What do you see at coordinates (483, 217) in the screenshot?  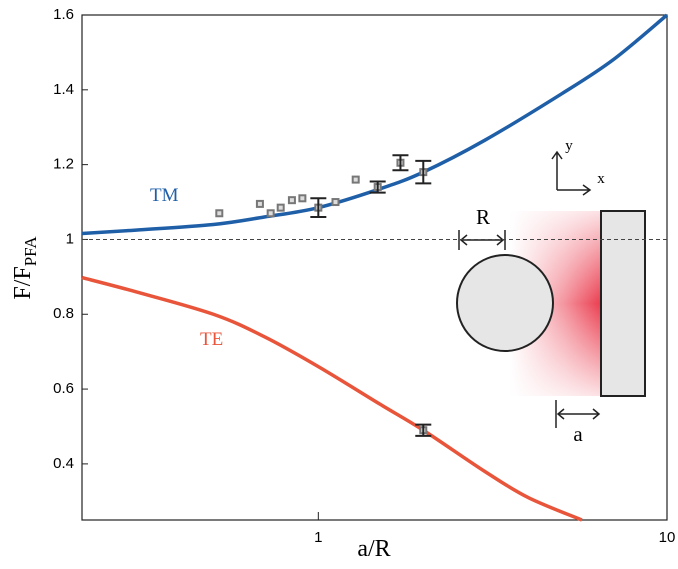 I see `annotation: R` at bounding box center [483, 217].